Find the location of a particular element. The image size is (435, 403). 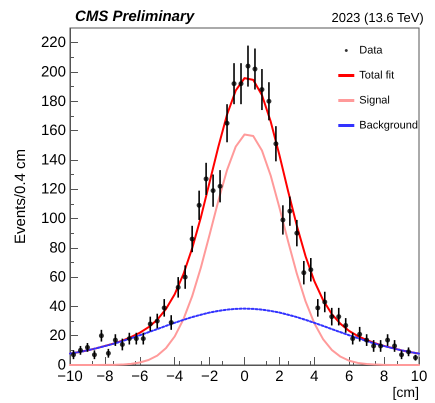

y-tick-label: 0 is located at coordinates (62, 365).